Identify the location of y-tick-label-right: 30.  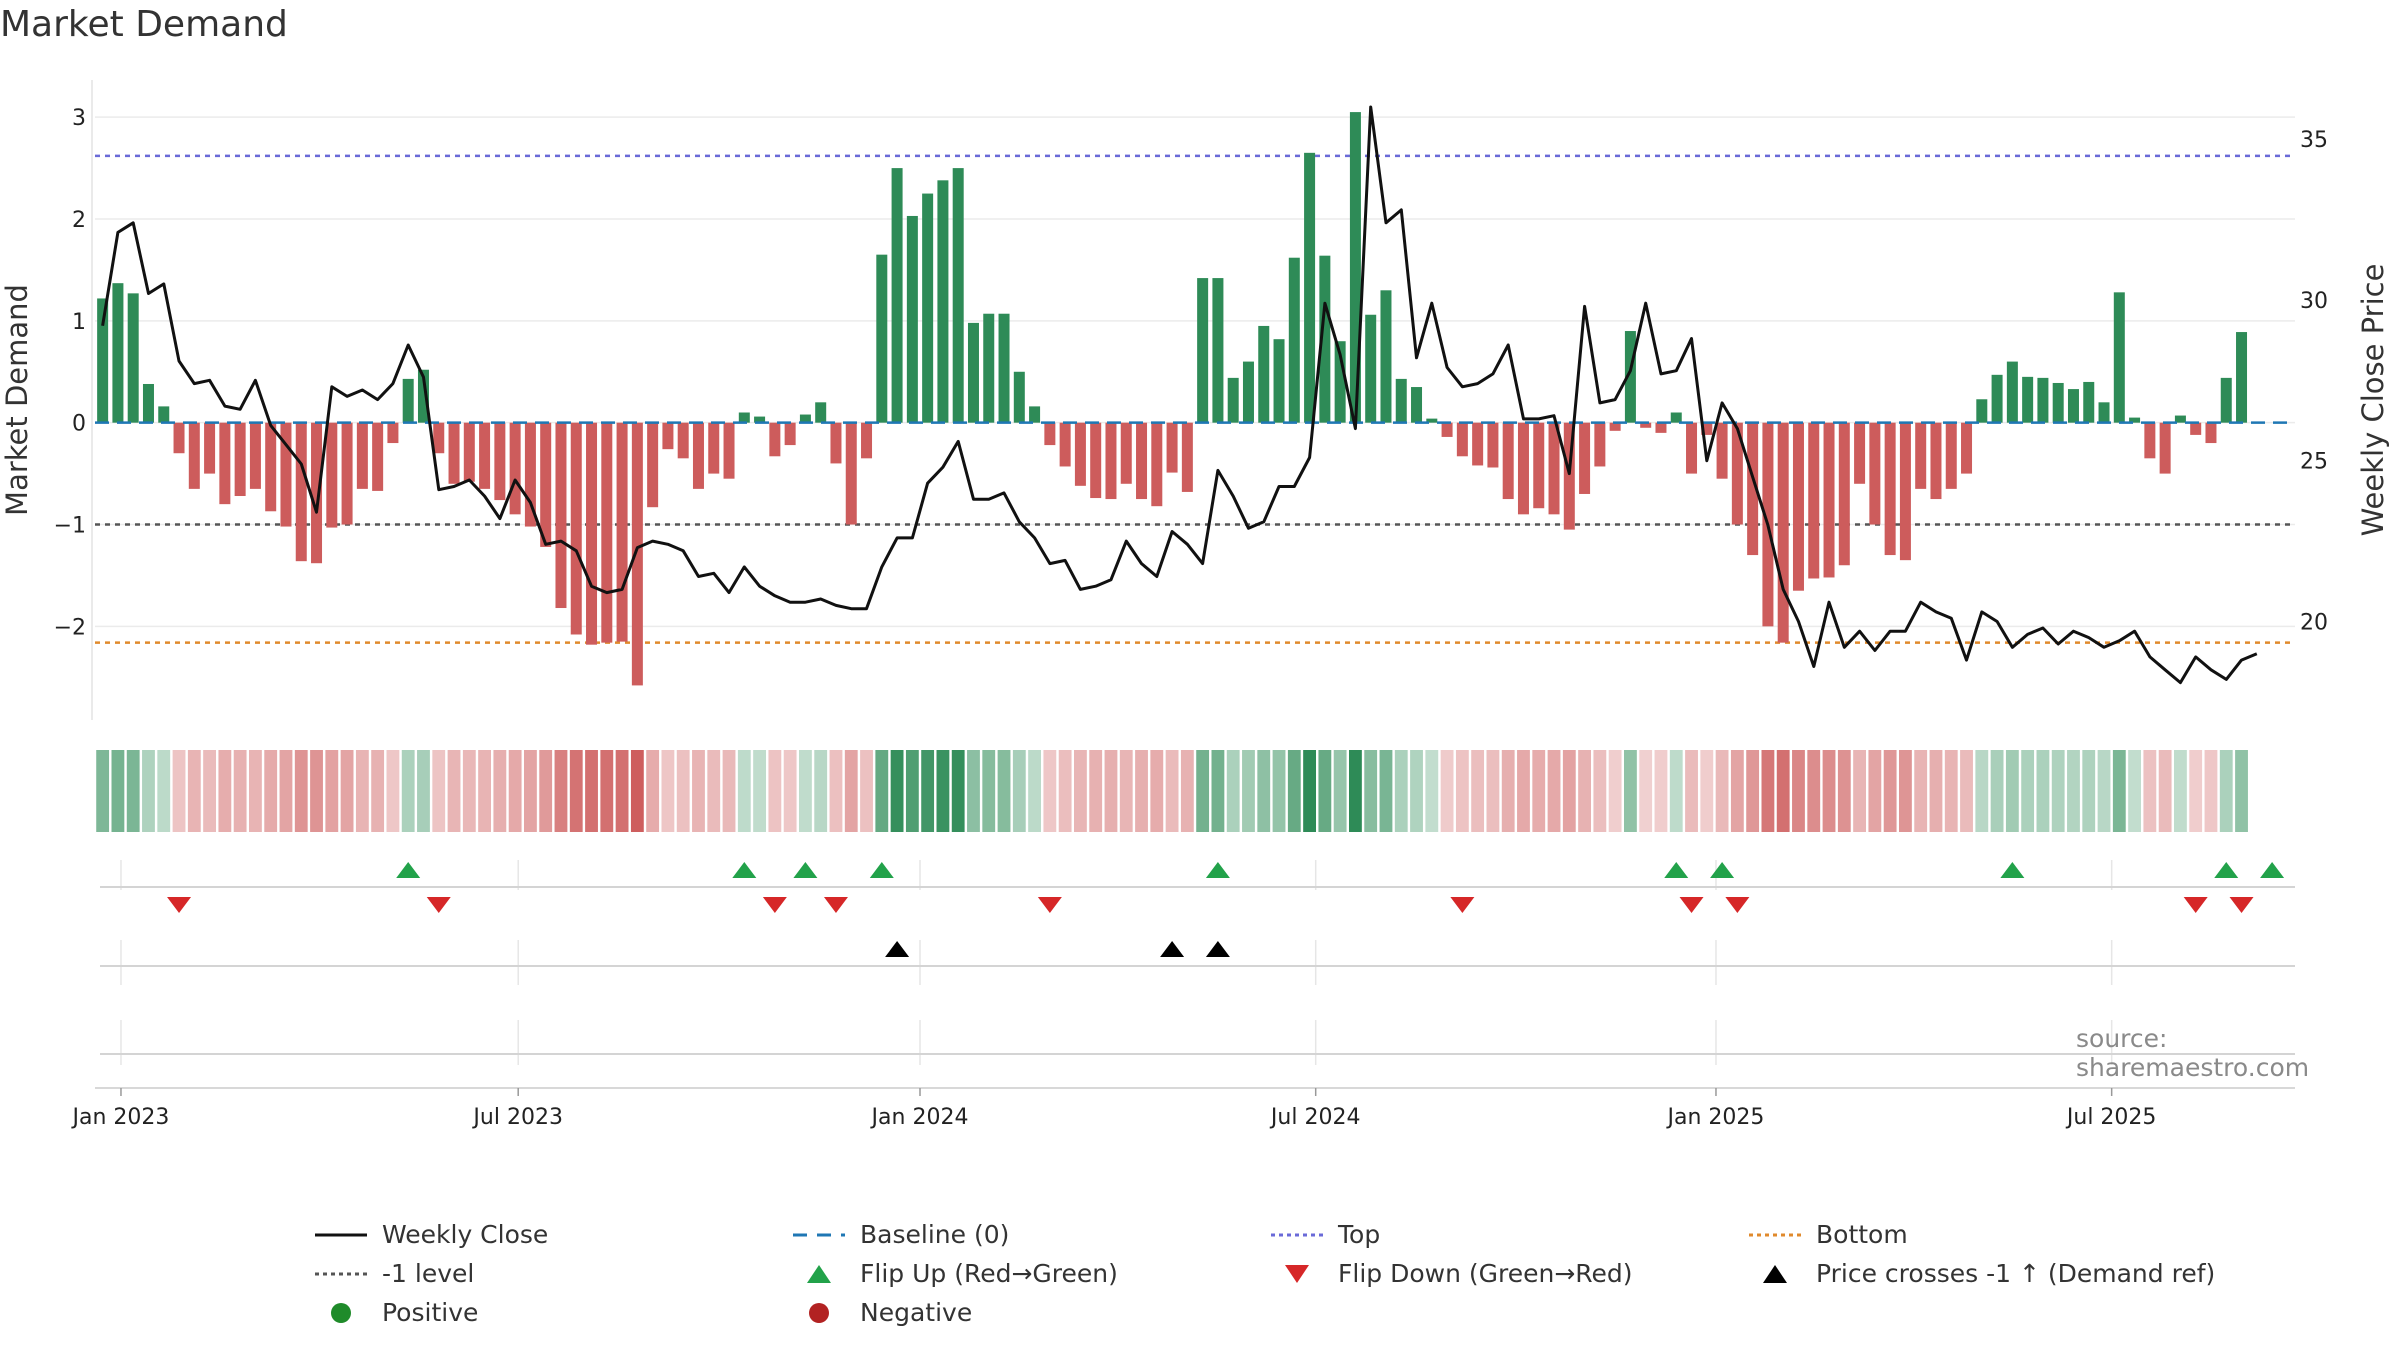
(2314, 301).